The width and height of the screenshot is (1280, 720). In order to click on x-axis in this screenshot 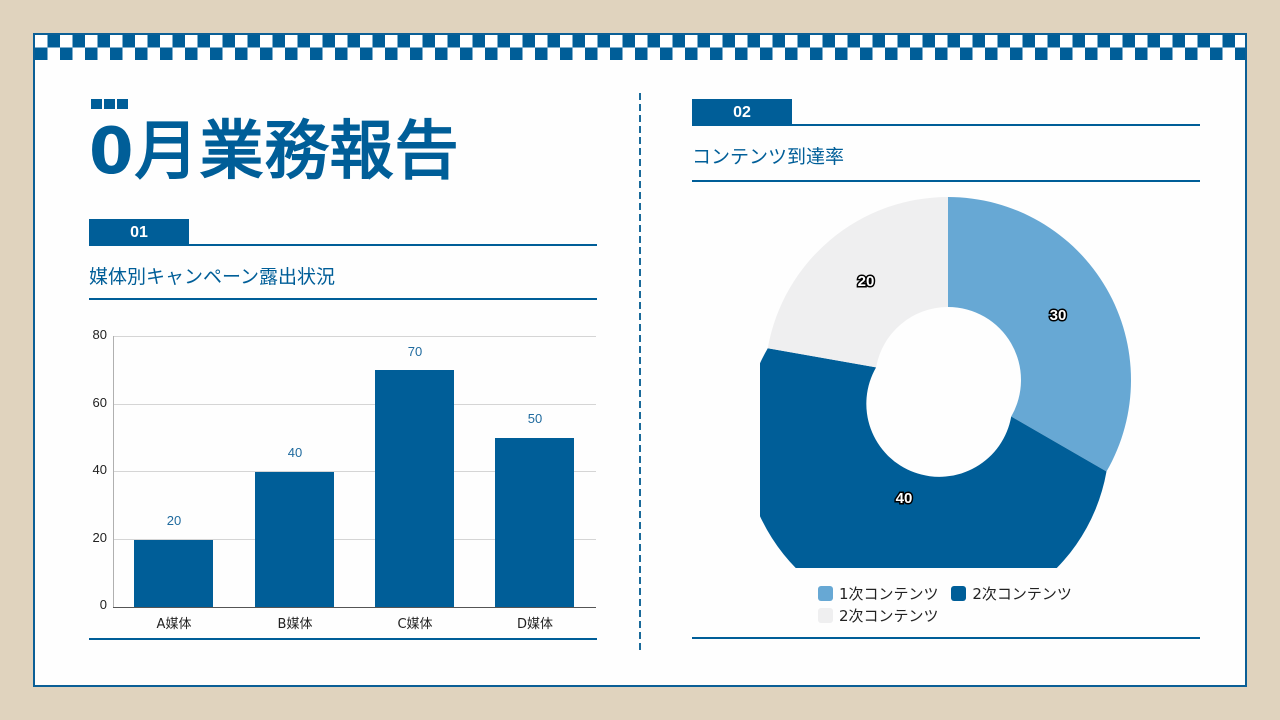, I will do `click(354, 607)`.